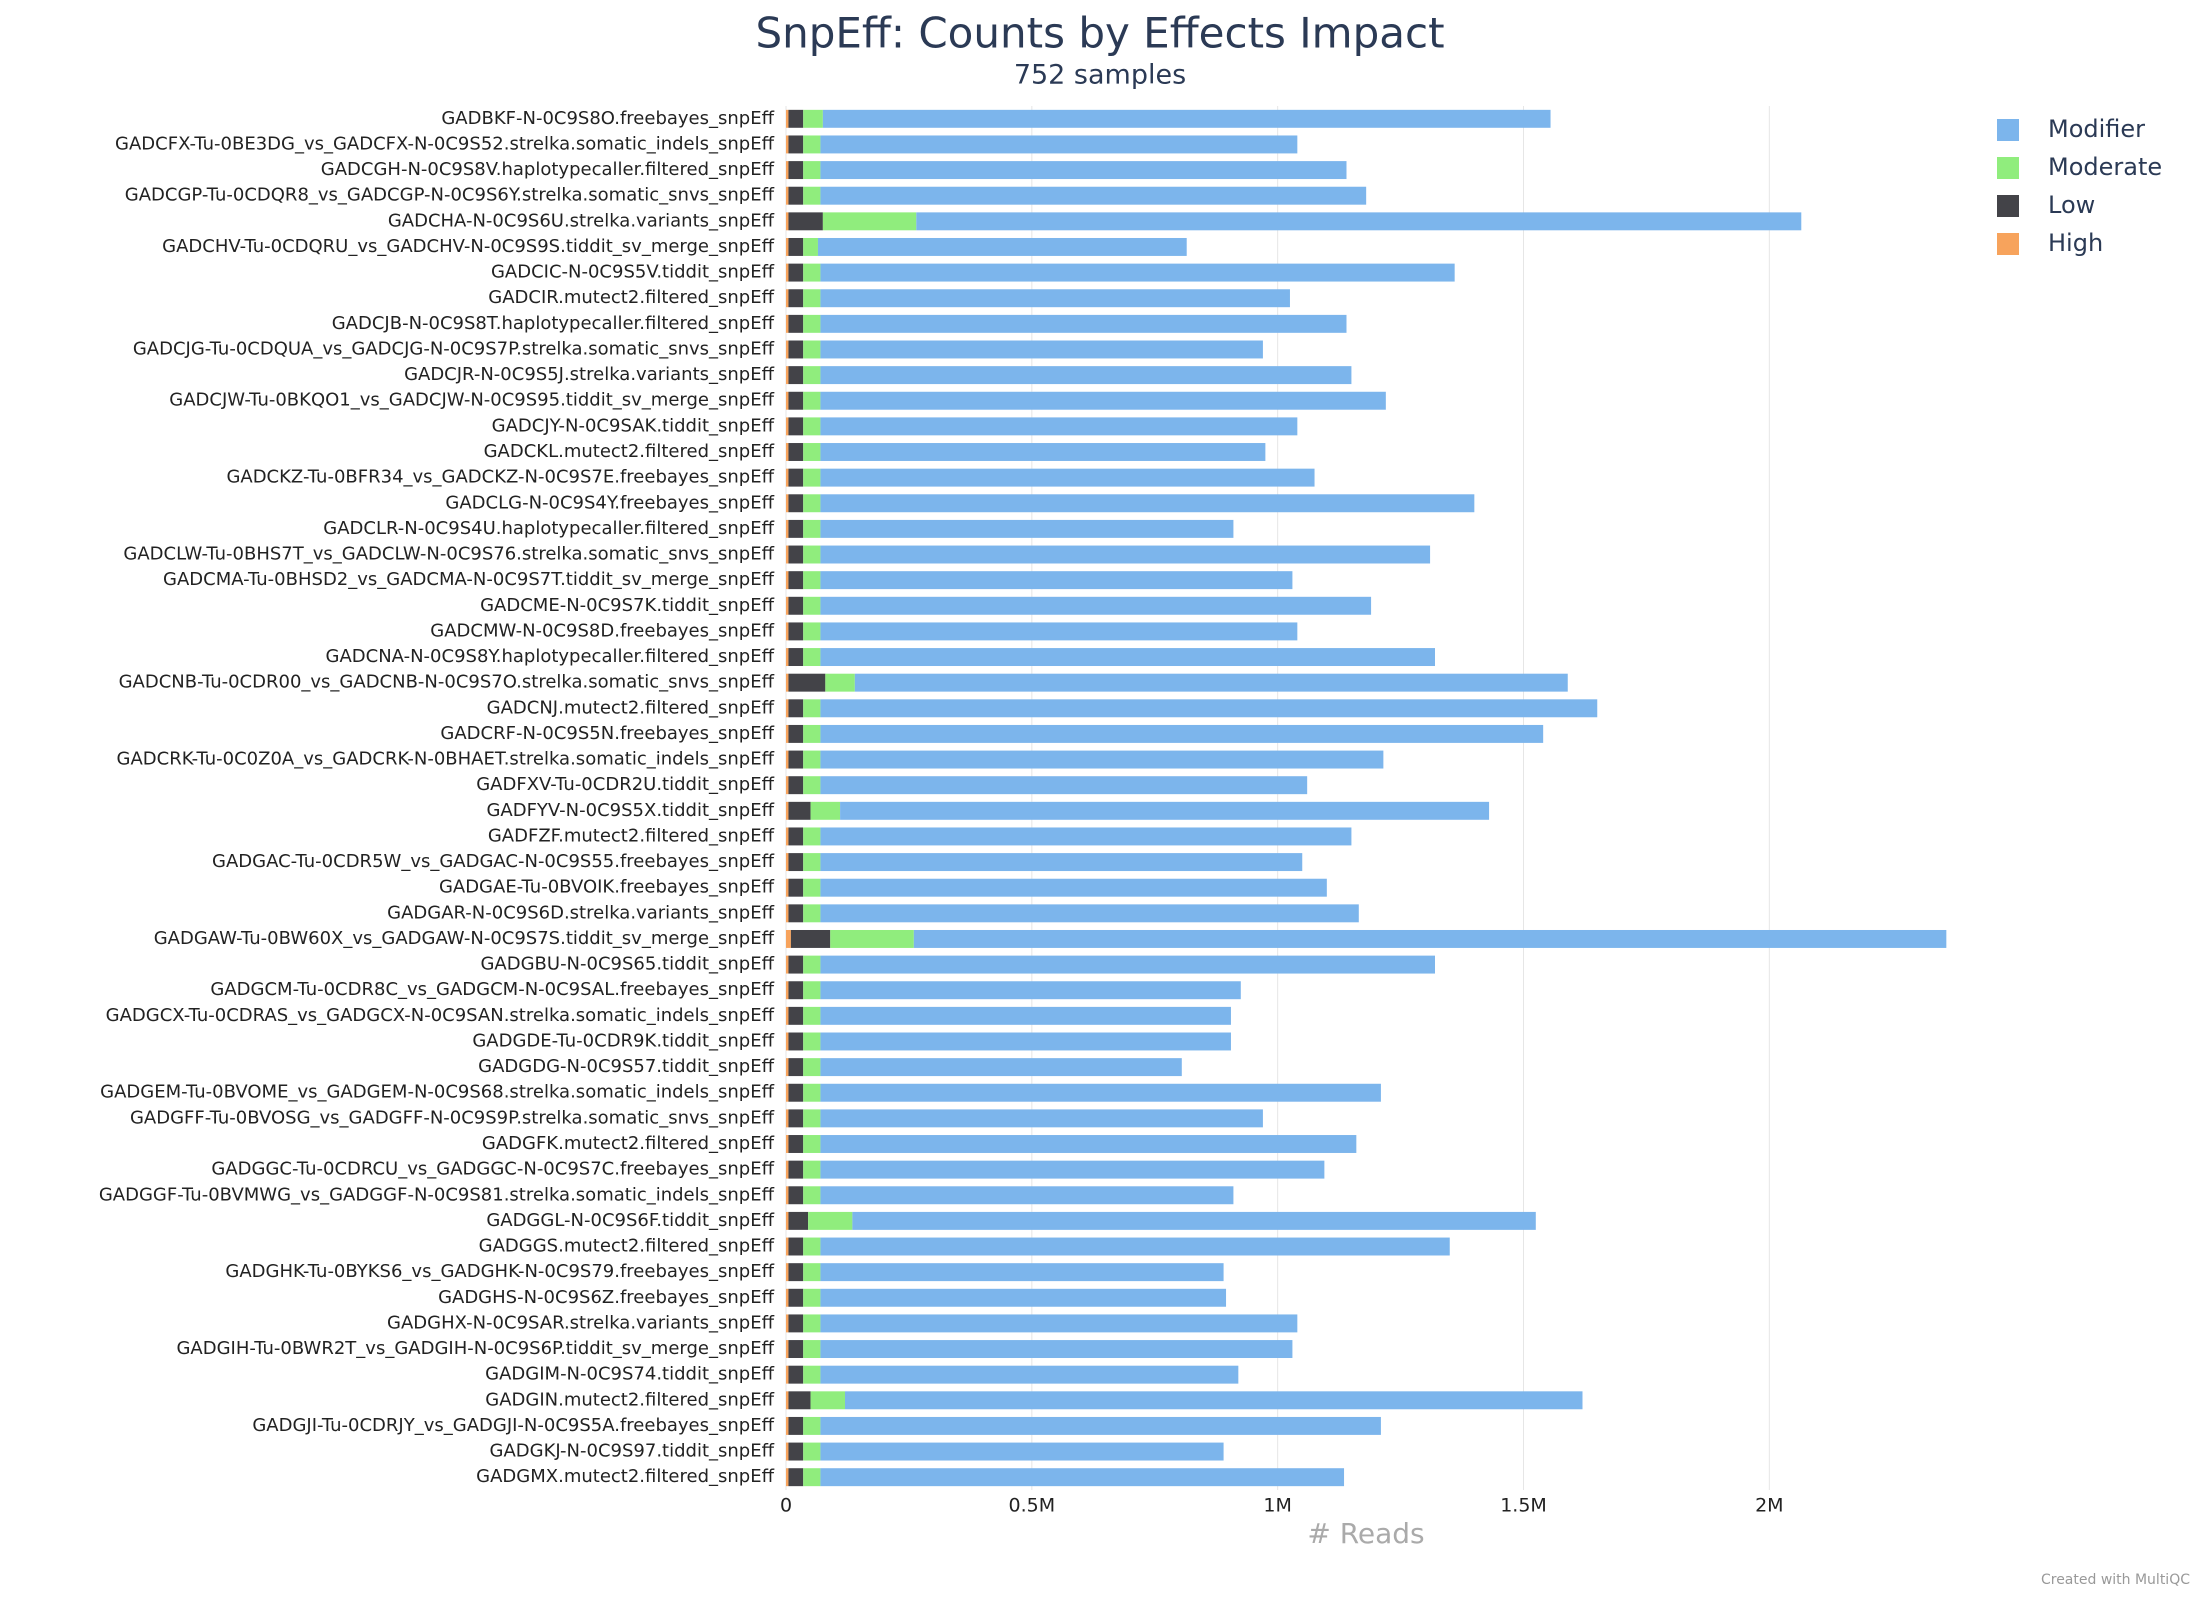 The image size is (2200, 1604). Describe the element at coordinates (1277, 1506) in the screenshot. I see `x-tick-label: 1M` at that location.